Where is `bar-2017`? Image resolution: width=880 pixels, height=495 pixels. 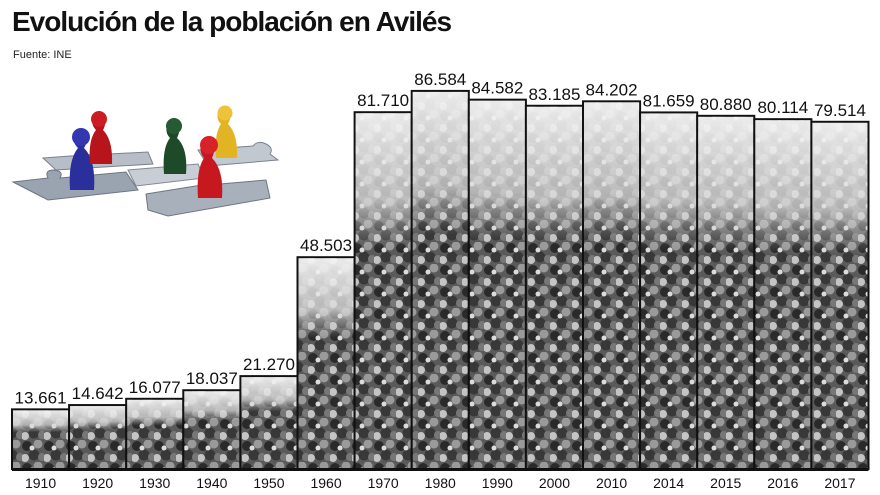 bar-2017 is located at coordinates (840, 295).